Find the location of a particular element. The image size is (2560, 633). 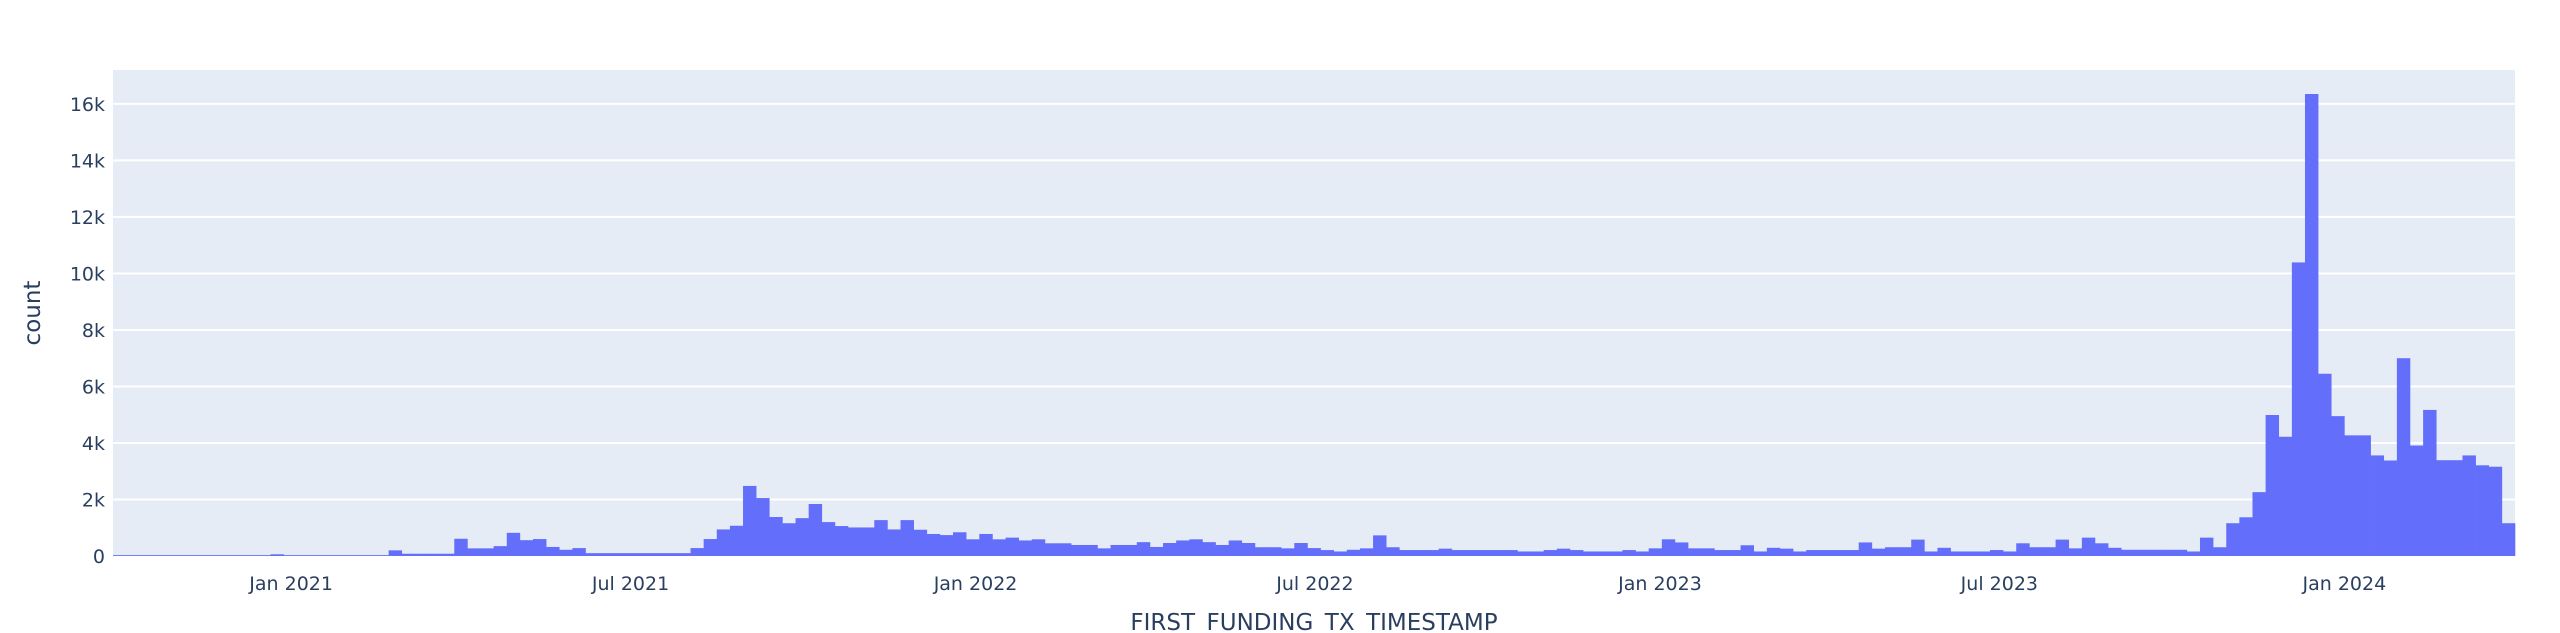

x-tick-label: Jan 2024 is located at coordinates (2344, 584).